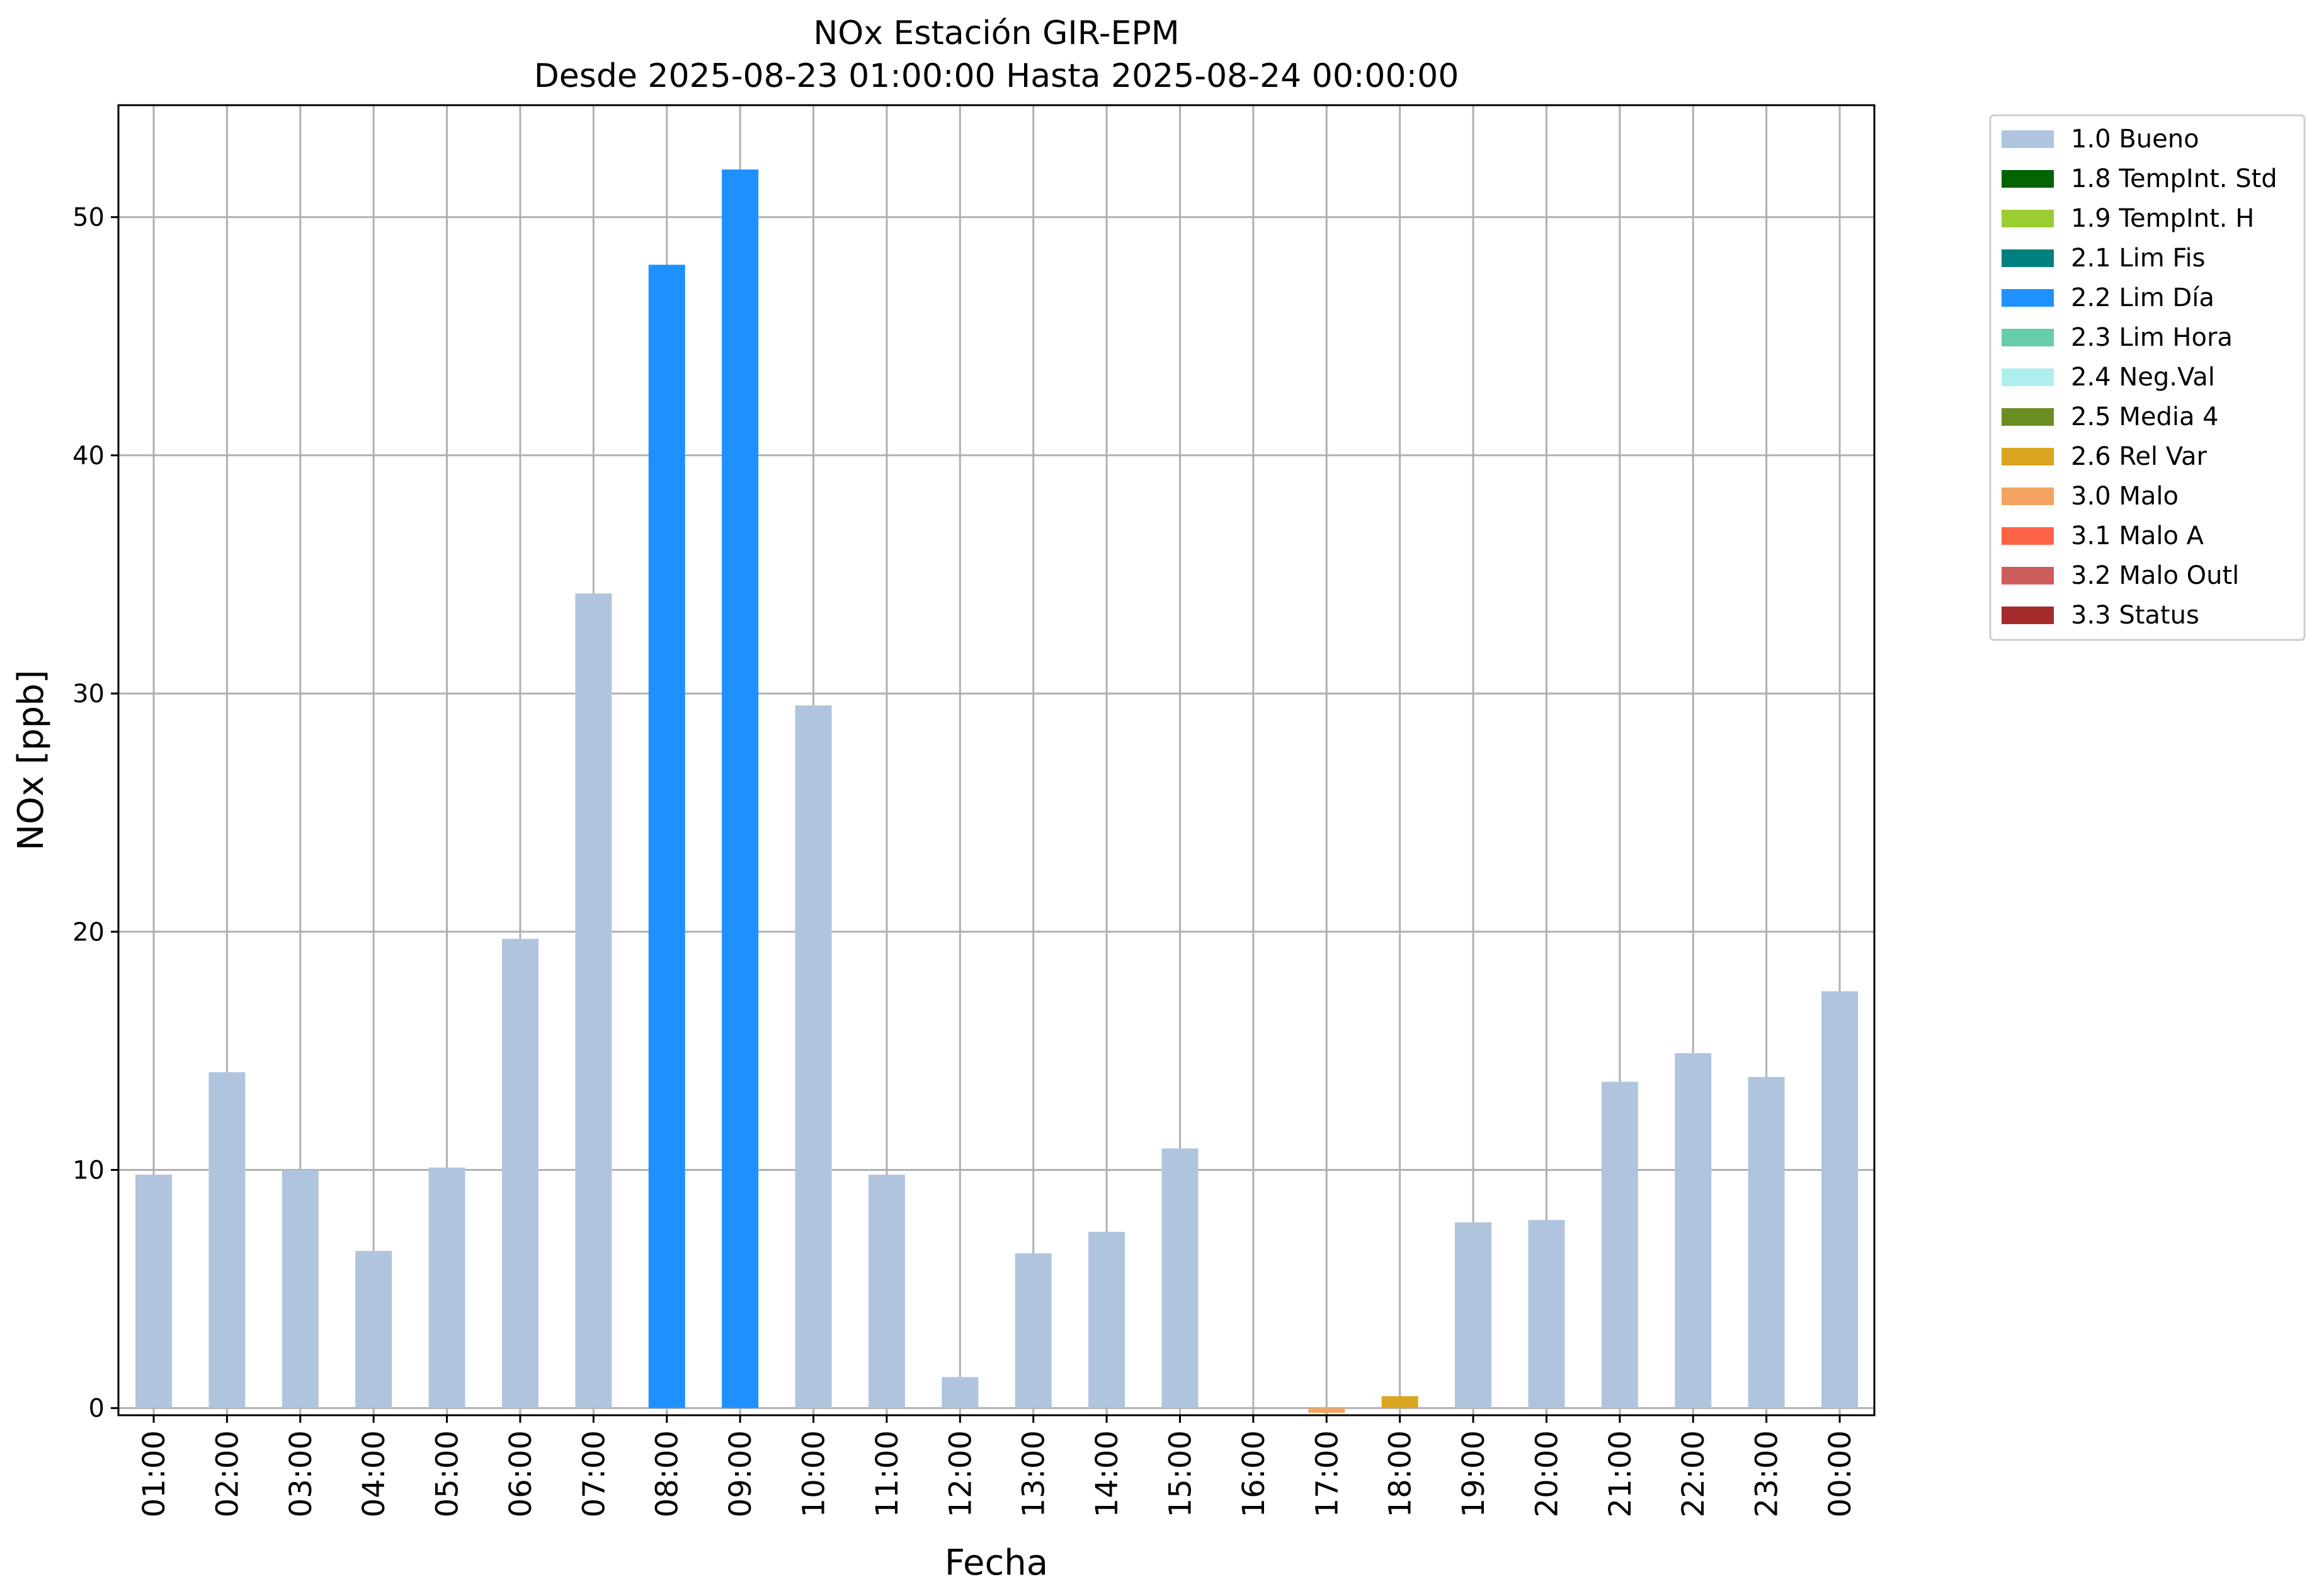  I want to click on x-tick-label: 14:00, so click(1107, 1473).